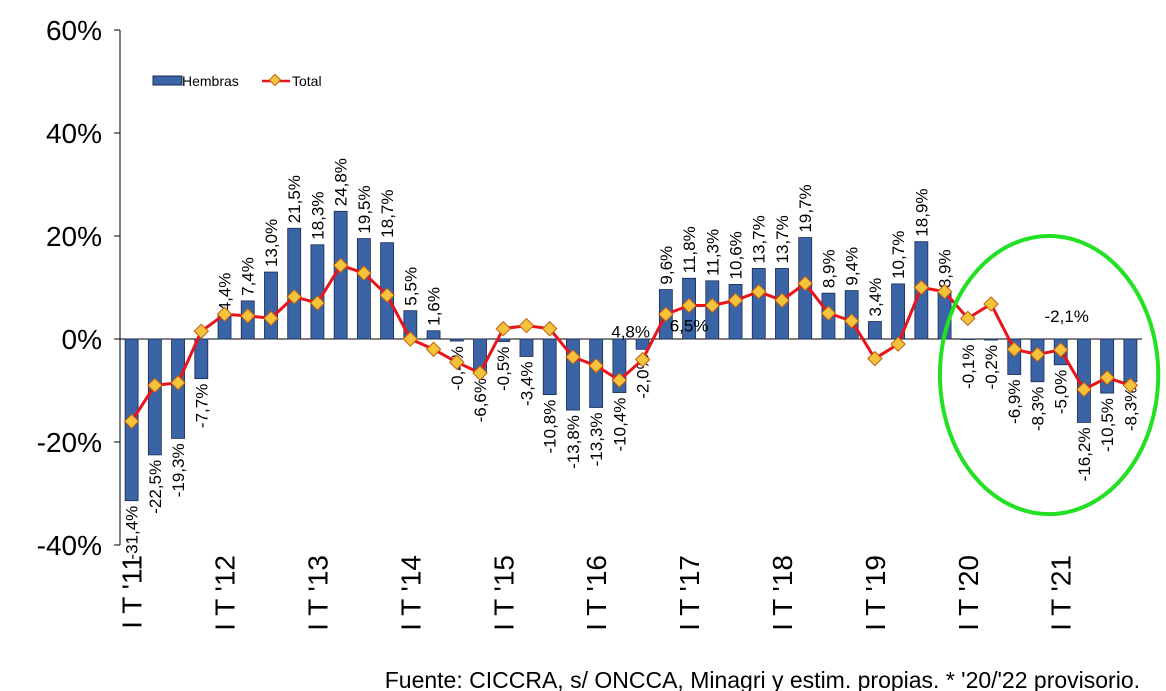 Image resolution: width=1166 pixels, height=691 pixels. Describe the element at coordinates (1107, 425) in the screenshot. I see `hembras-data-label: -10,5%` at that location.